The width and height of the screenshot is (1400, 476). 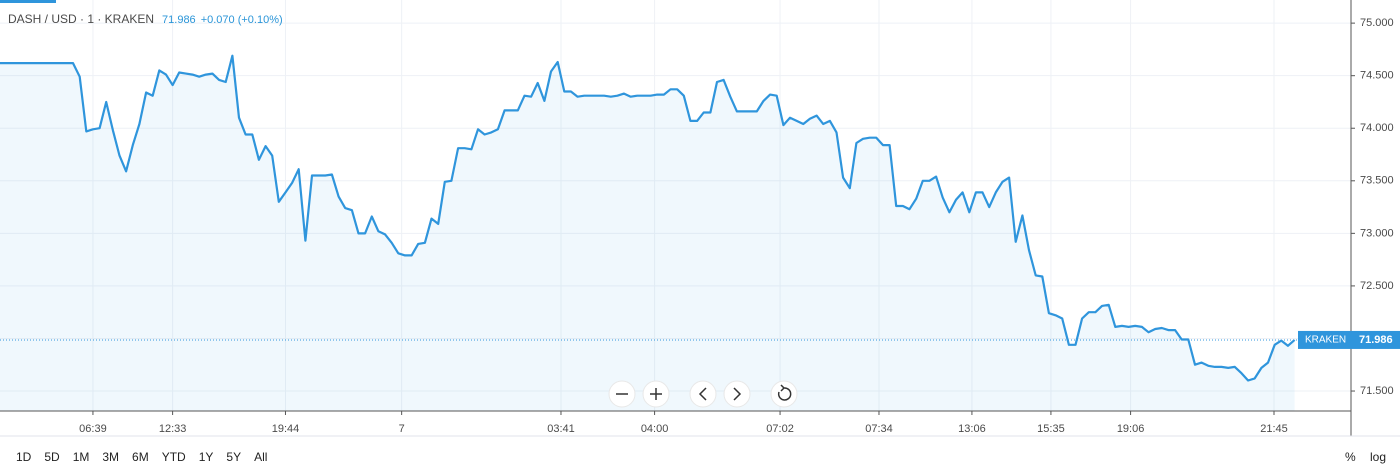 I want to click on scroll-right-button, so click(x=737, y=394).